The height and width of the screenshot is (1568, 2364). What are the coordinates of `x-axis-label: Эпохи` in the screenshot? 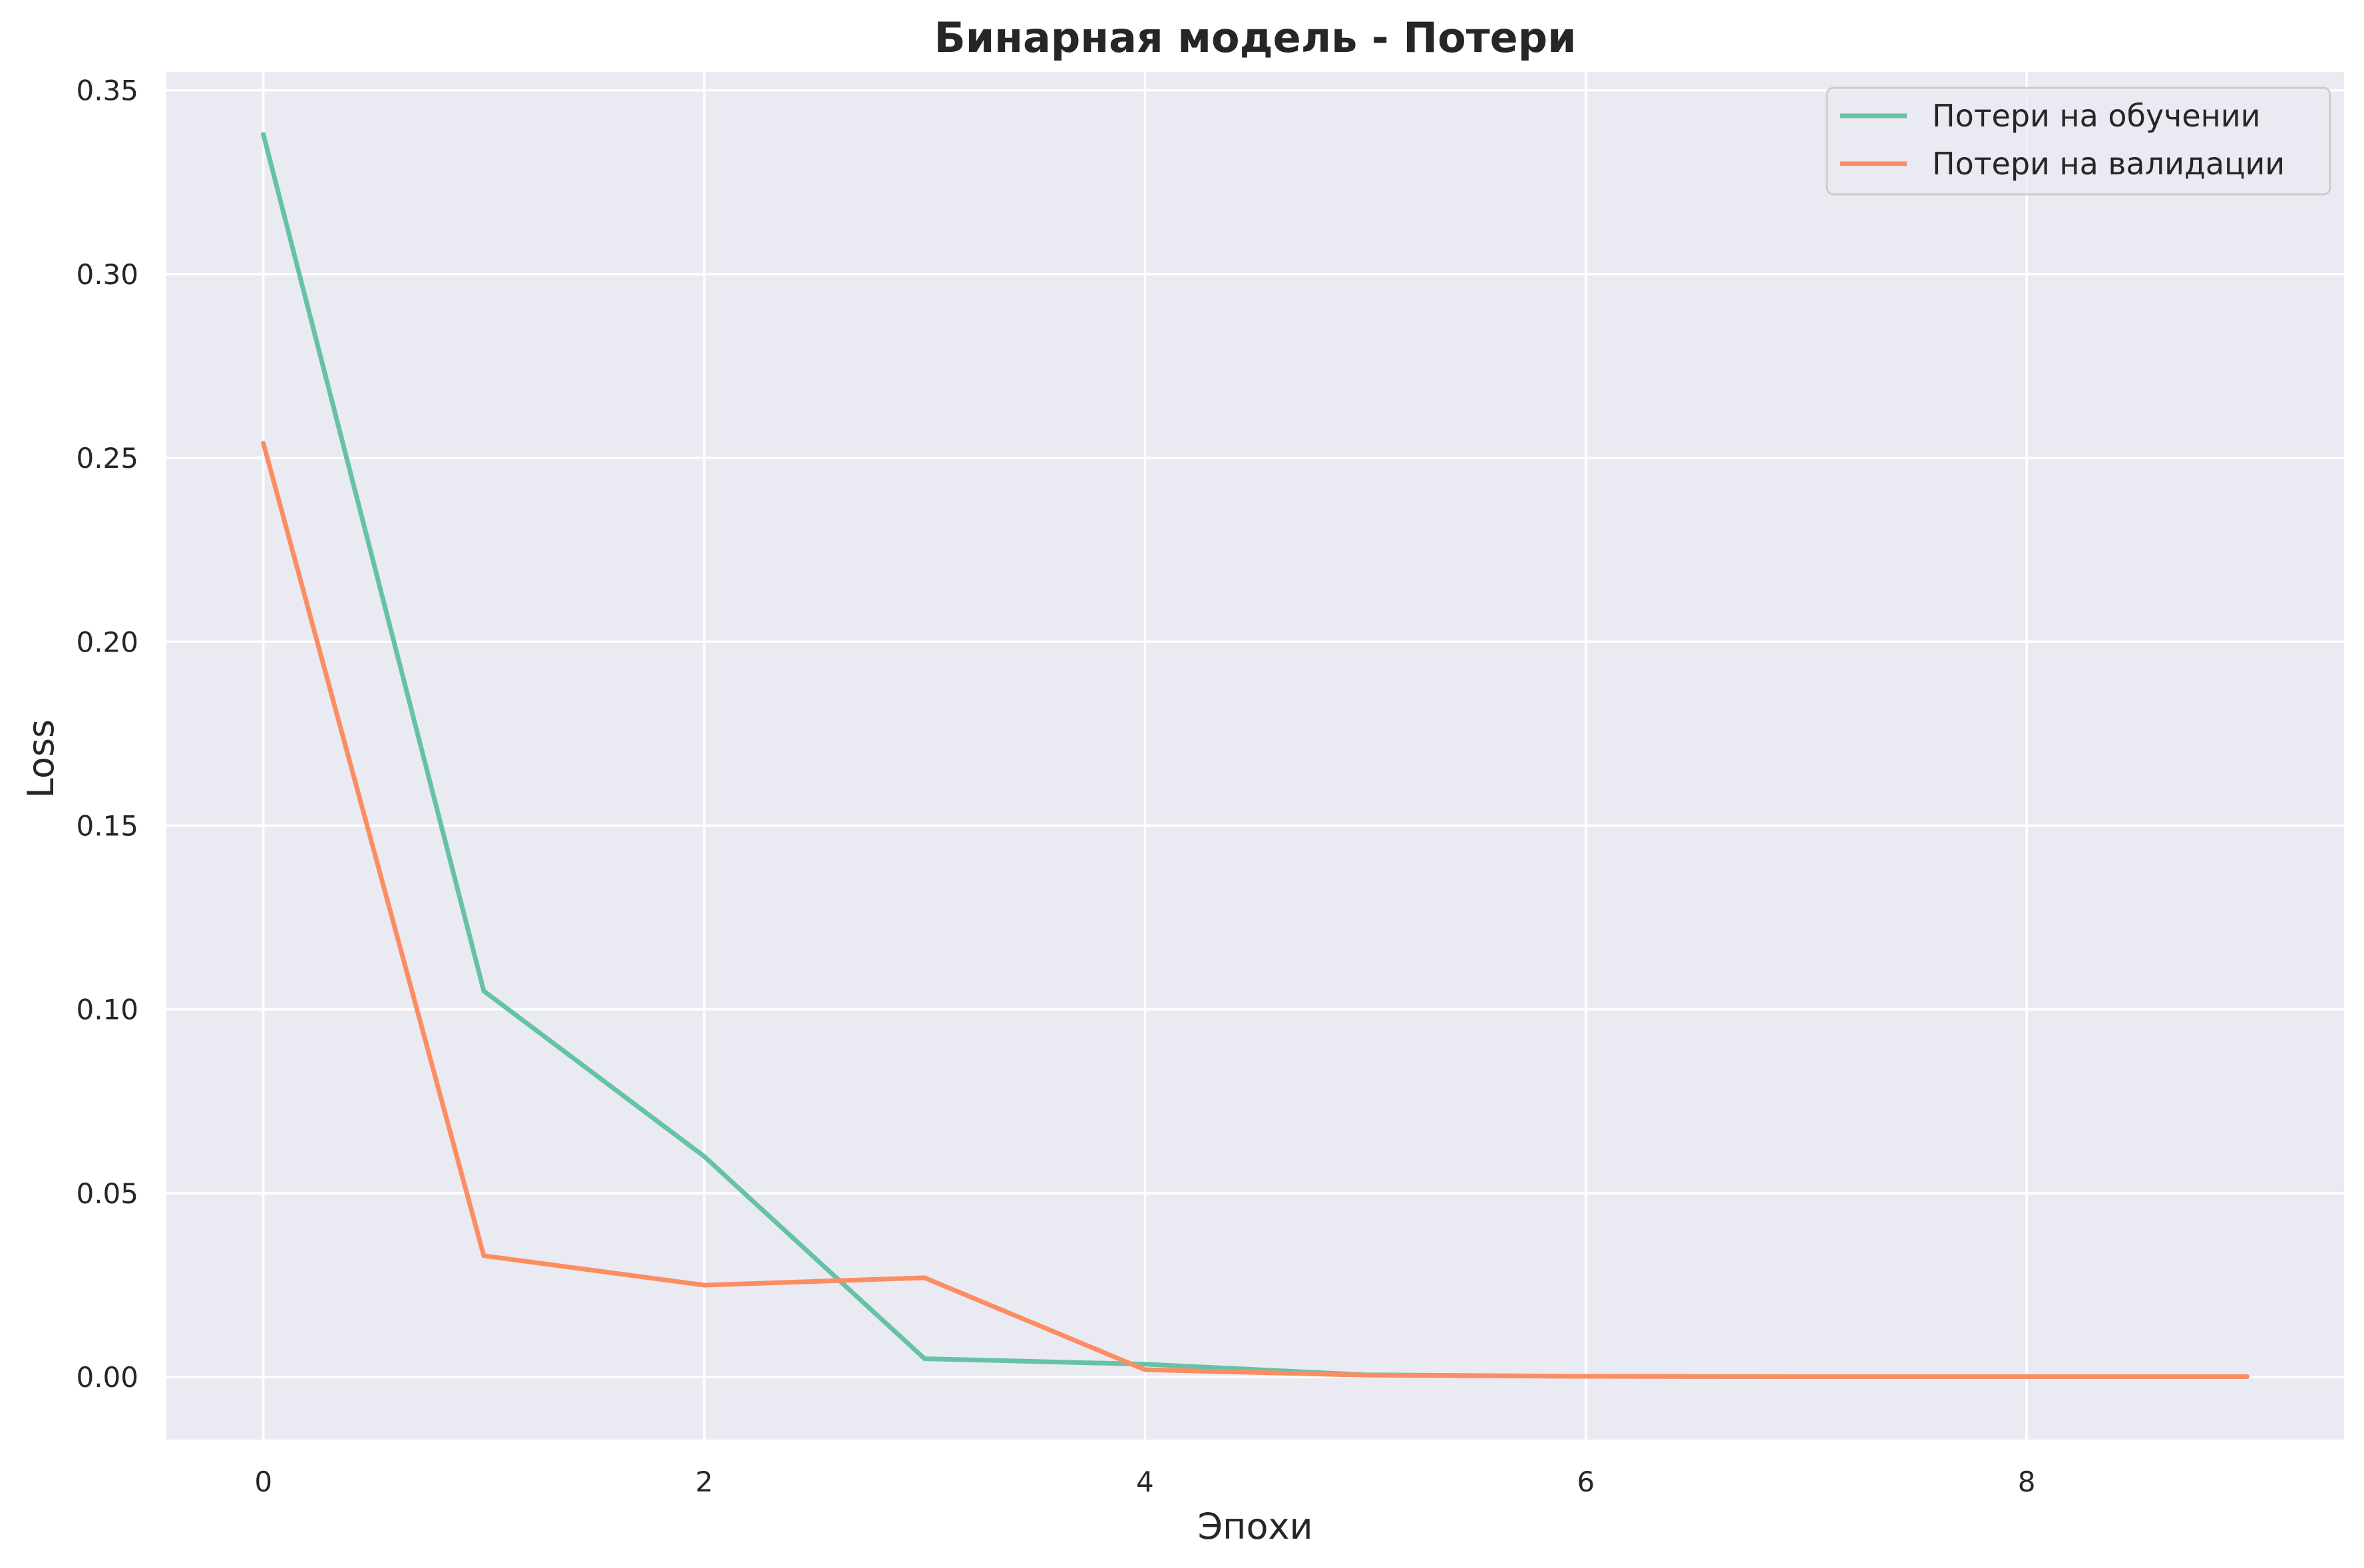 It's located at (1255, 1526).